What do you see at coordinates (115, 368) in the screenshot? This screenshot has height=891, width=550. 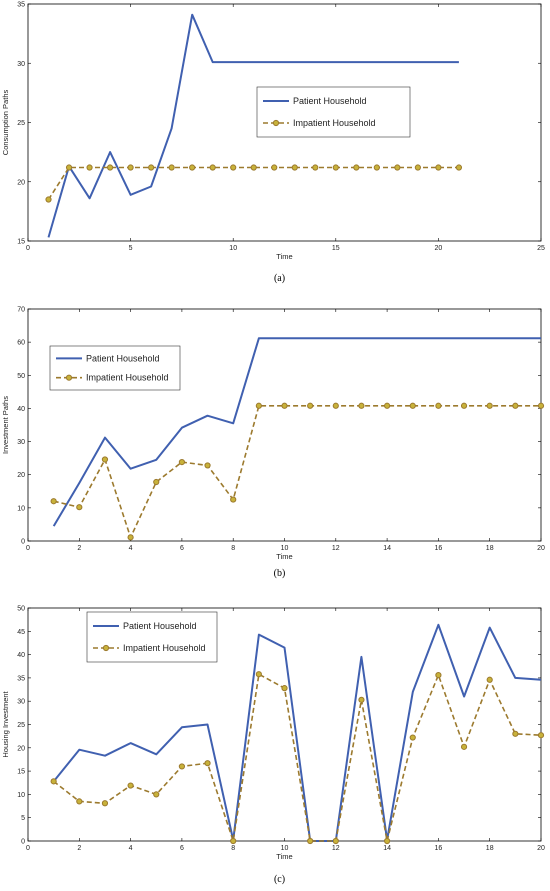 I see `legend-box` at bounding box center [115, 368].